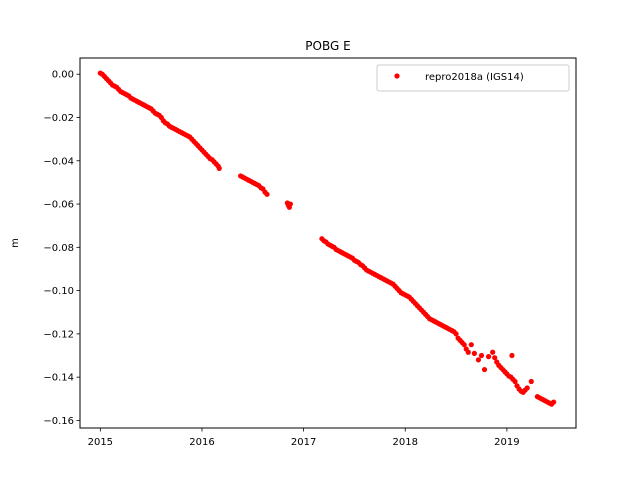 Image resolution: width=640 pixels, height=480 pixels. I want to click on y-axis-label: m, so click(15, 243).